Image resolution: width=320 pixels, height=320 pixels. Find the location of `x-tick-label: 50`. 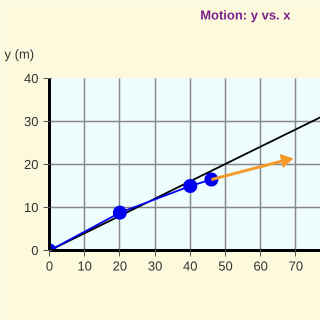

x-tick-label: 50 is located at coordinates (225, 266).